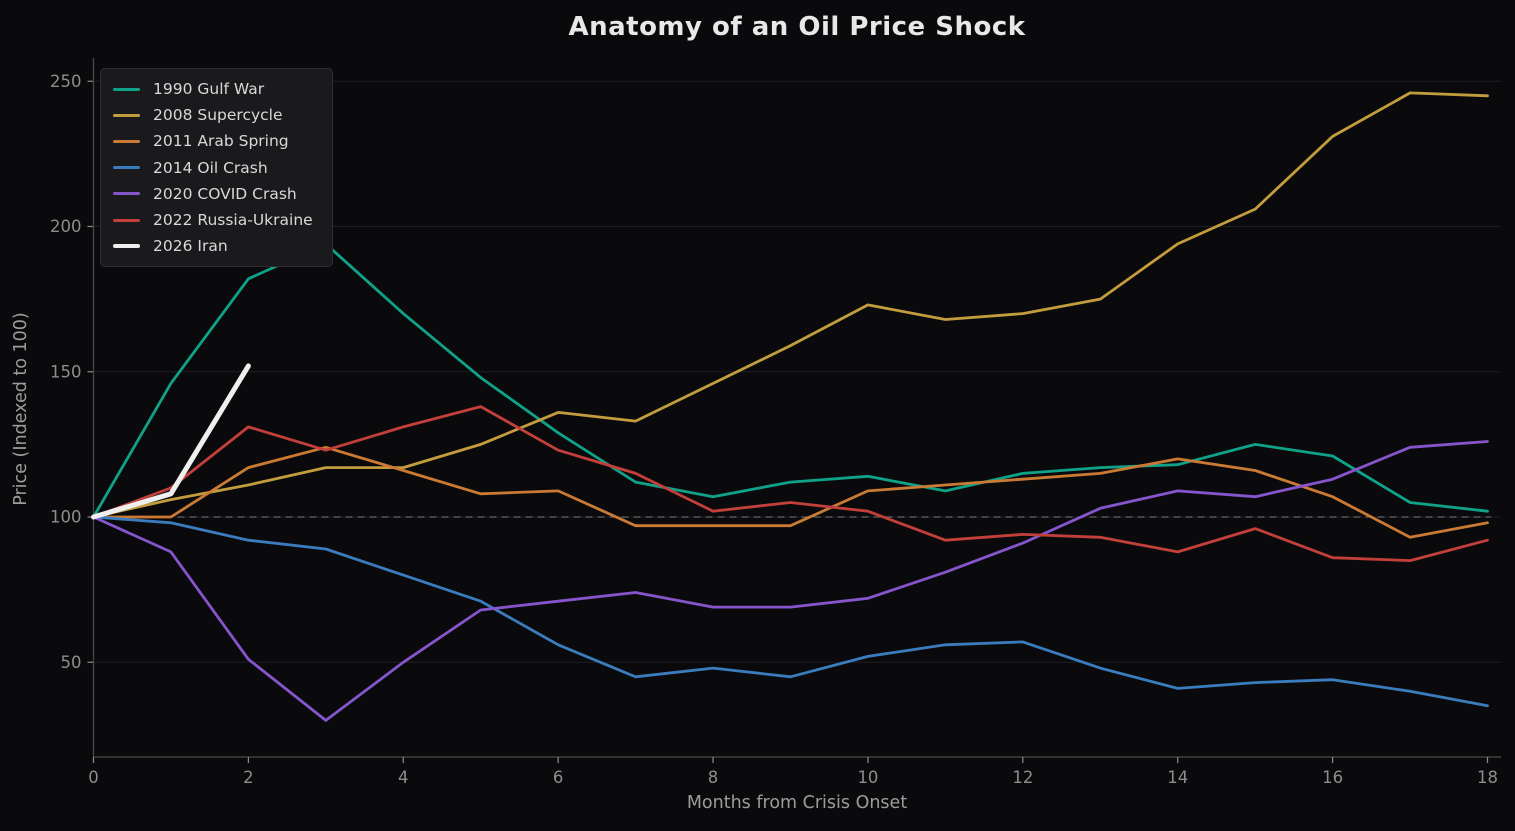  What do you see at coordinates (66, 226) in the screenshot?
I see `y-tick-label: 200` at bounding box center [66, 226].